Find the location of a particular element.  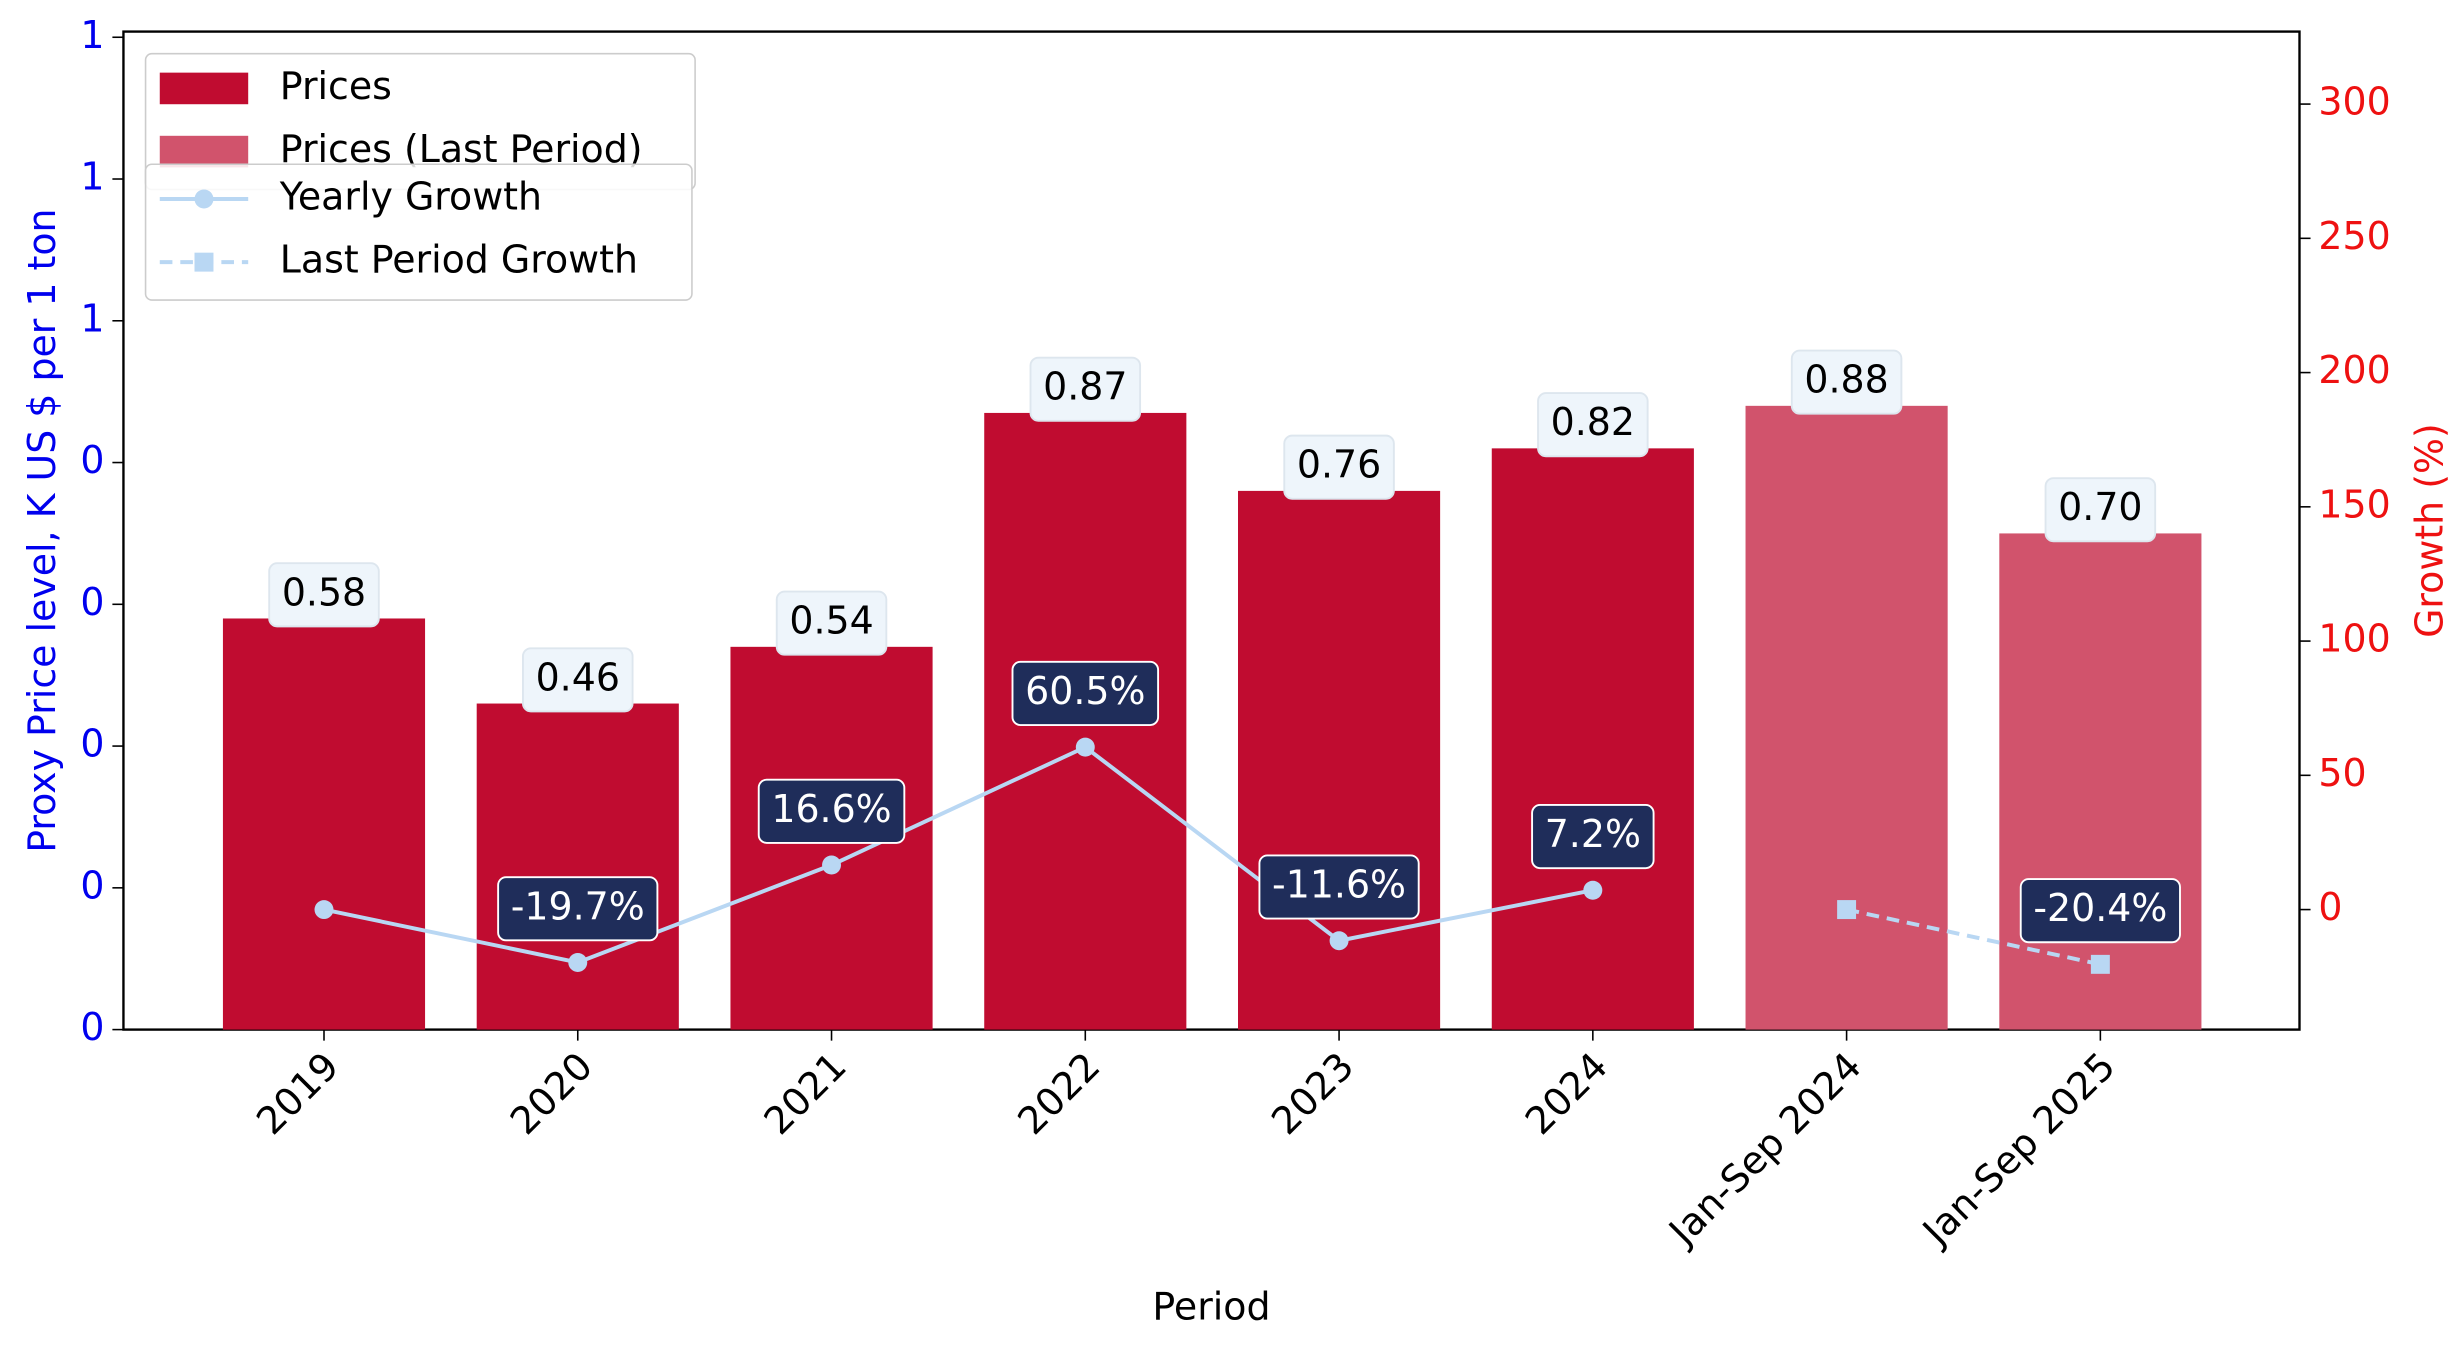

data-label-text: 0.70 is located at coordinates (2100, 507).